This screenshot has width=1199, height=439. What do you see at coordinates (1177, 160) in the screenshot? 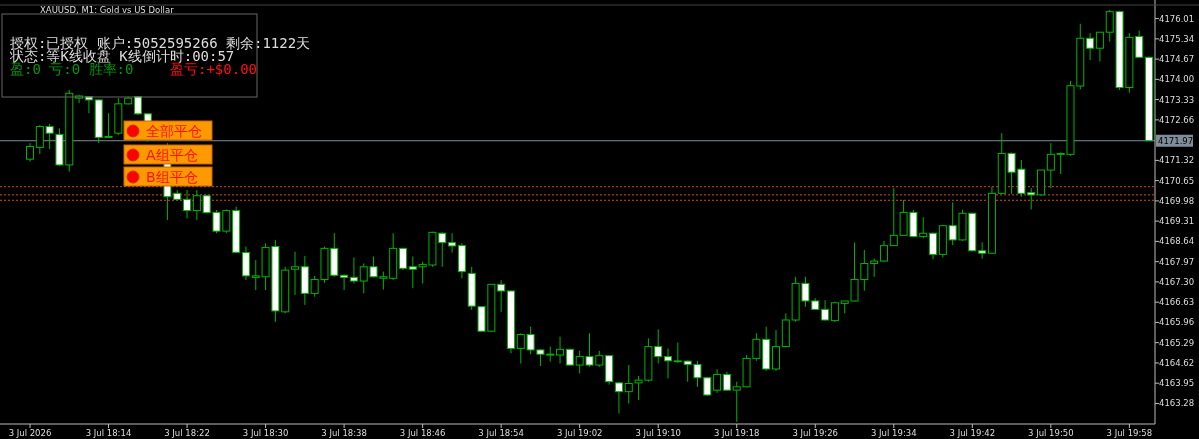
I see `y-tick-label: 4171.32` at bounding box center [1177, 160].